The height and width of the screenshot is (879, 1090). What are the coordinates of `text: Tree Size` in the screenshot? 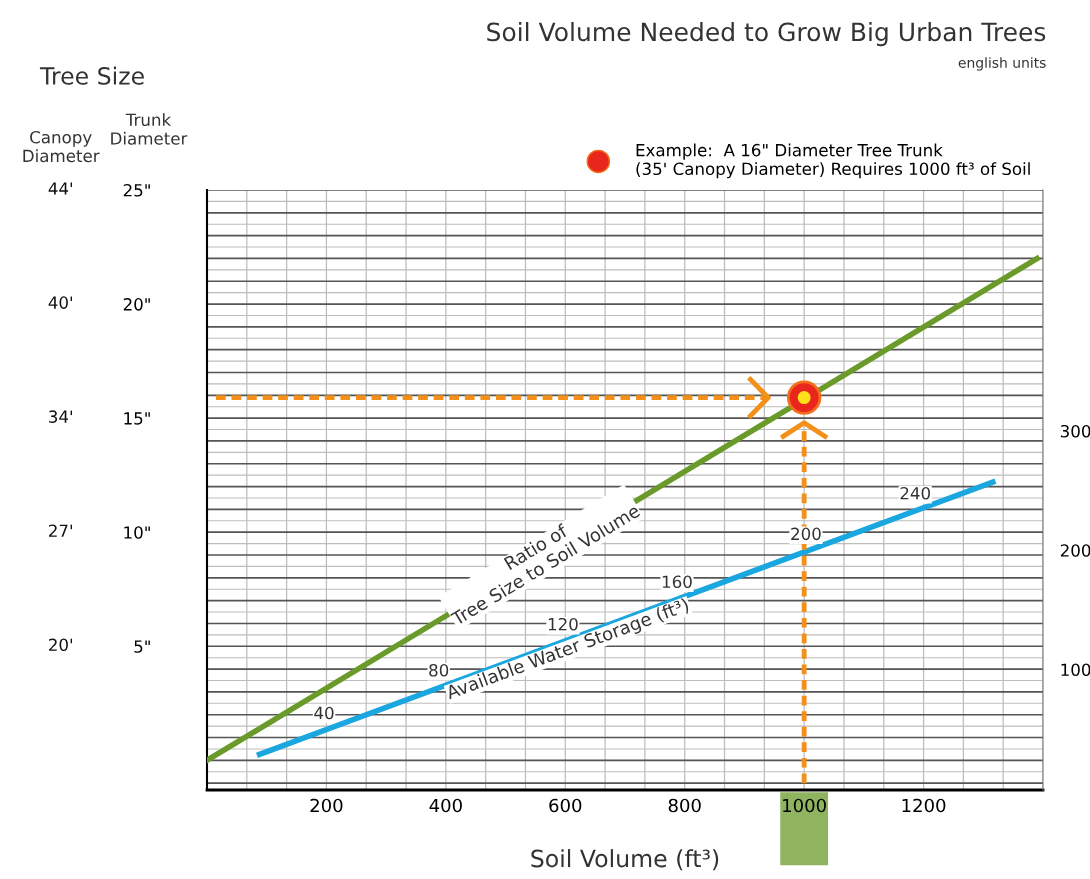 It's located at (91, 75).